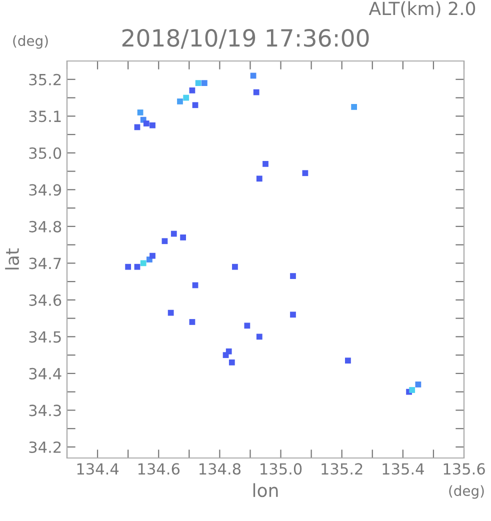  What do you see at coordinates (45, 226) in the screenshot?
I see `y-tick-label: 34.8` at bounding box center [45, 226].